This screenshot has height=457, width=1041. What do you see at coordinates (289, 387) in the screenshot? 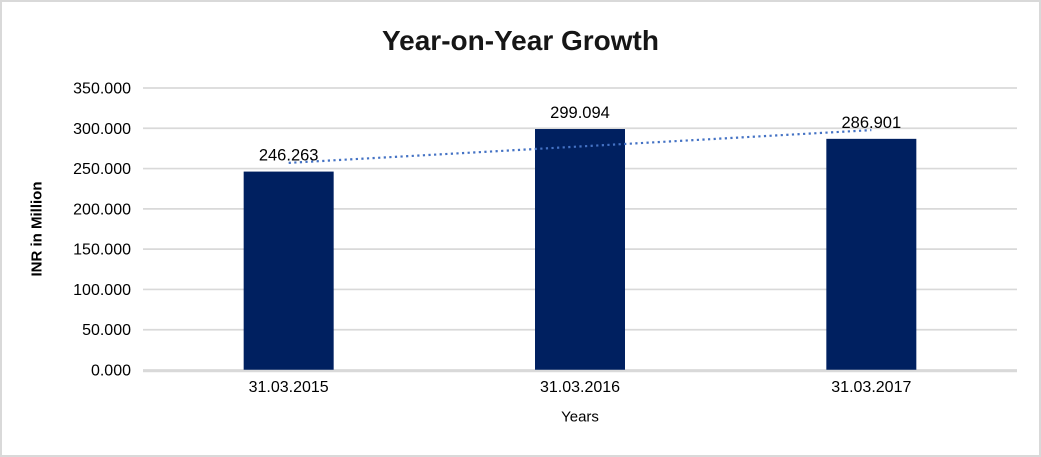
I see `x-tick-label: 31.03.2015` at bounding box center [289, 387].